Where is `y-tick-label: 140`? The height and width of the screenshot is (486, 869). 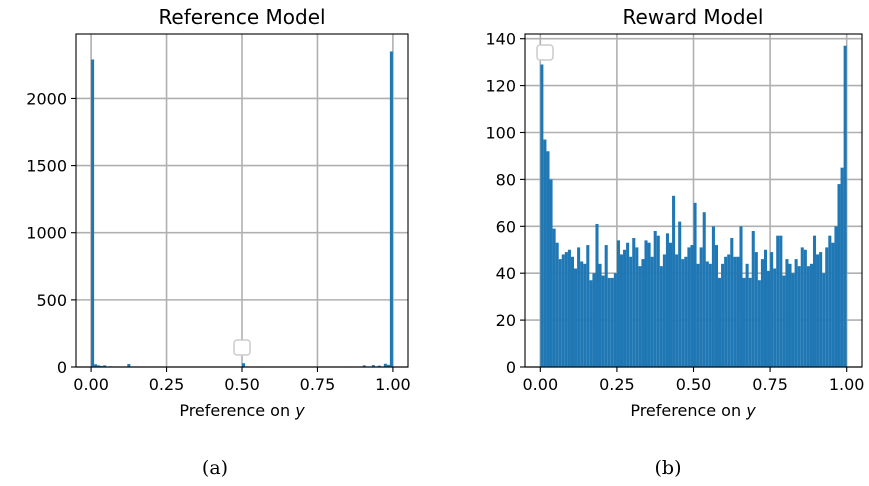
y-tick-label: 140 is located at coordinates (500, 39).